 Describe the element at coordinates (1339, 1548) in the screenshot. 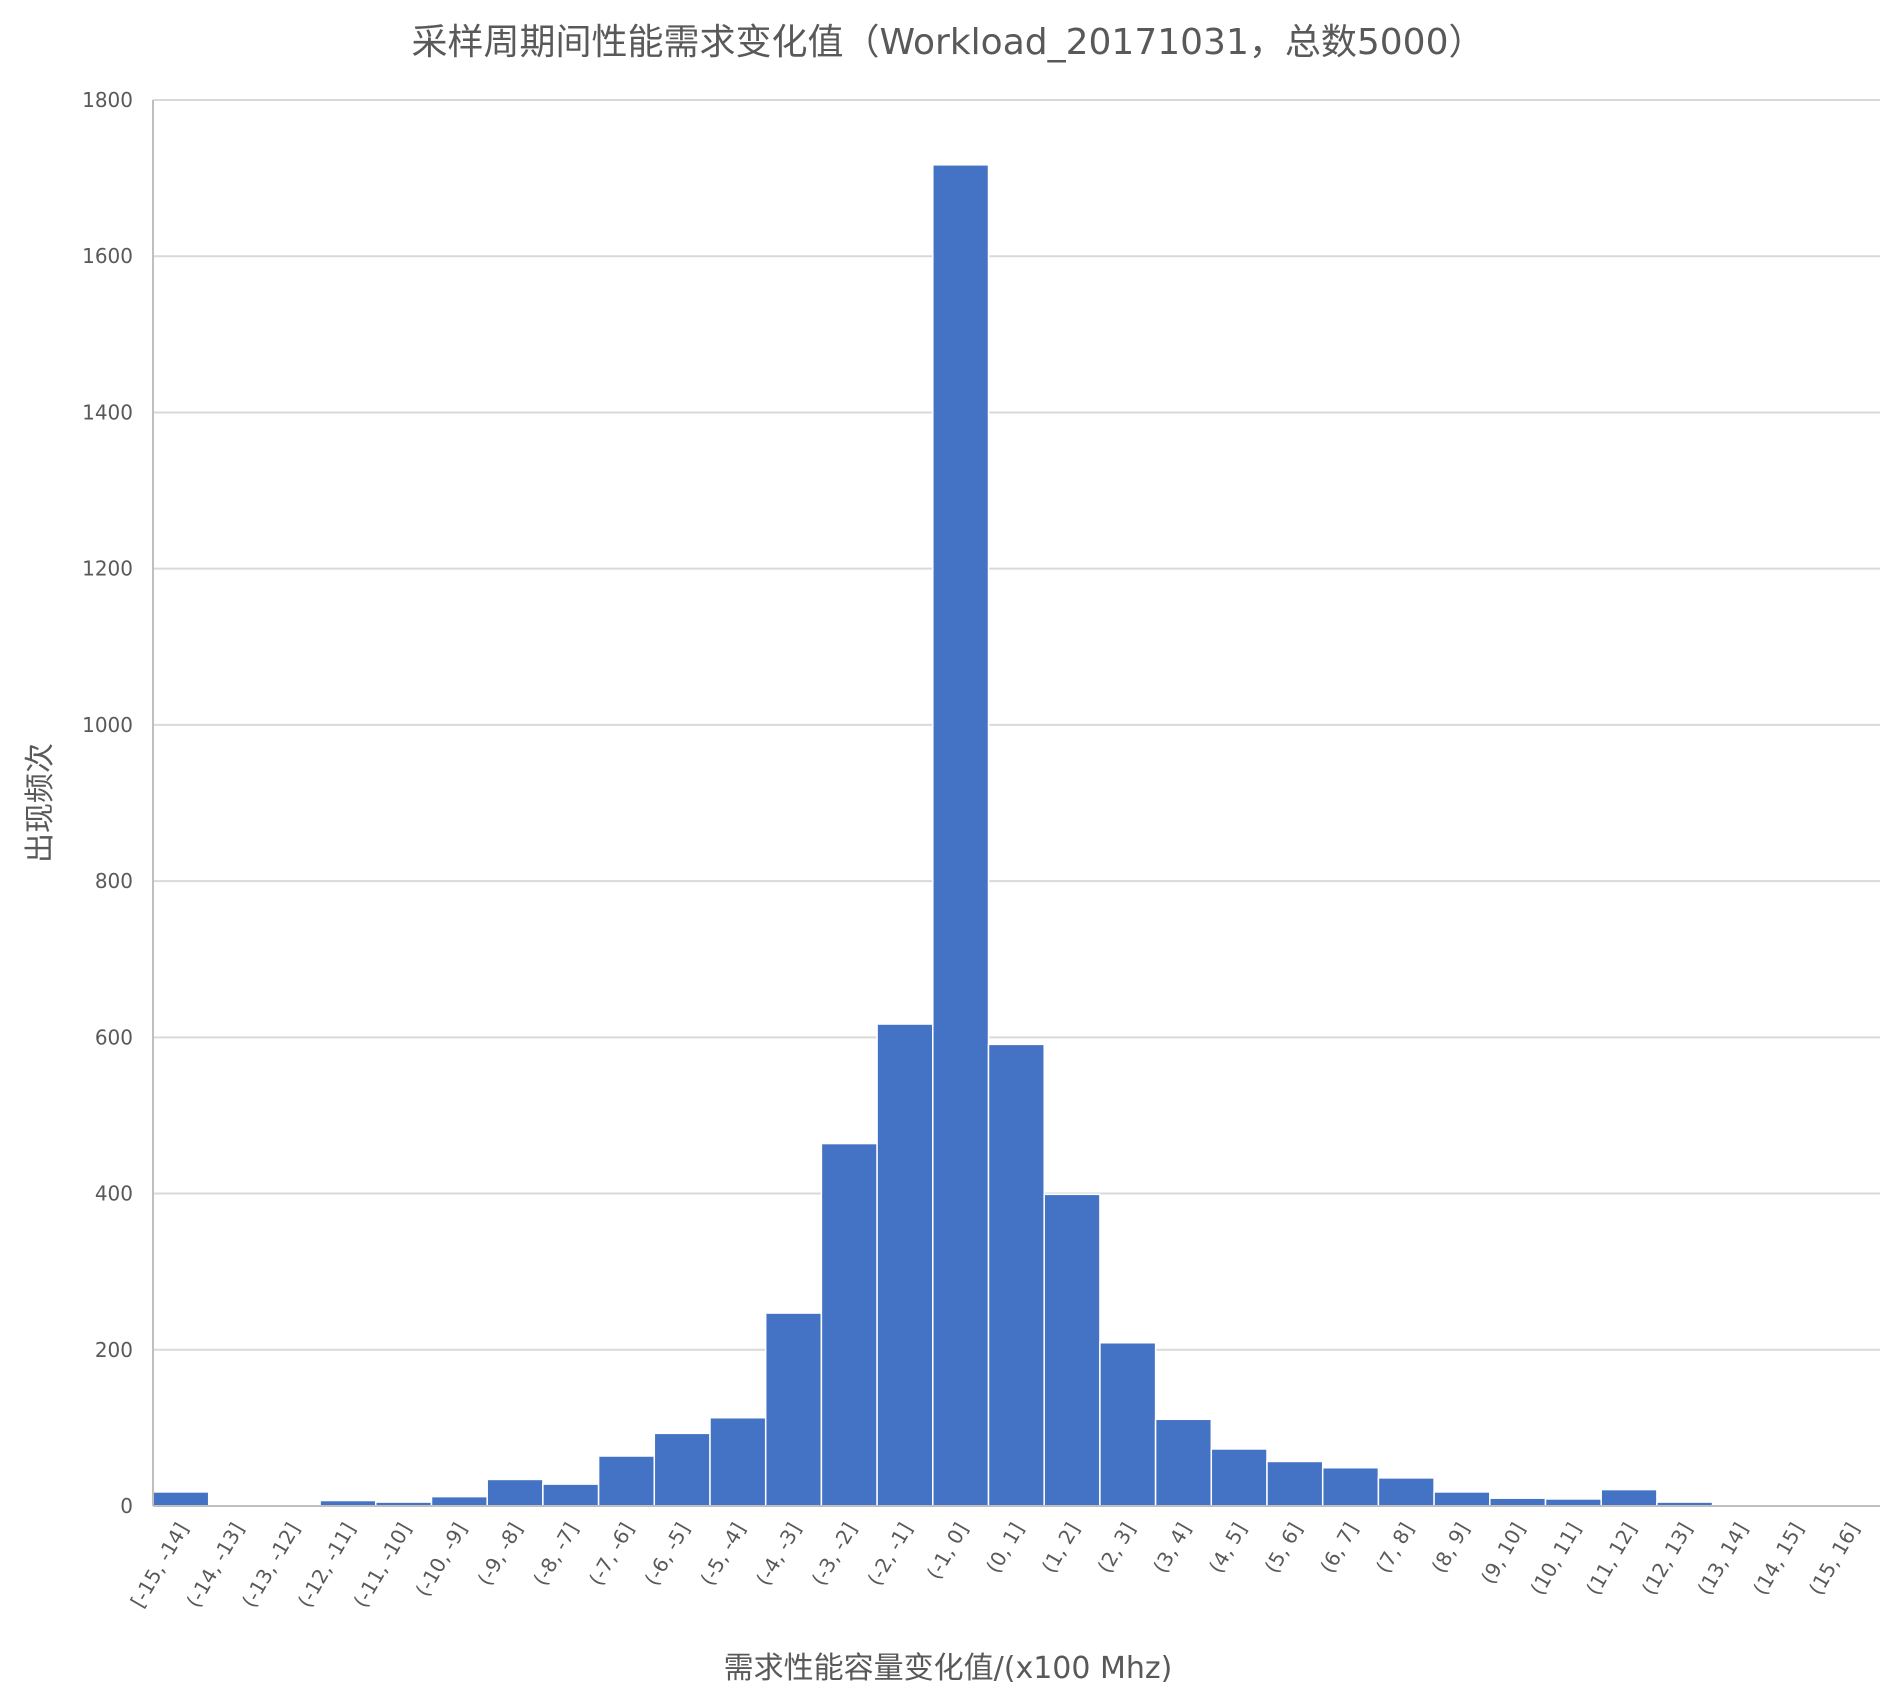

I see `x-tick-label: (6, 7]` at that location.